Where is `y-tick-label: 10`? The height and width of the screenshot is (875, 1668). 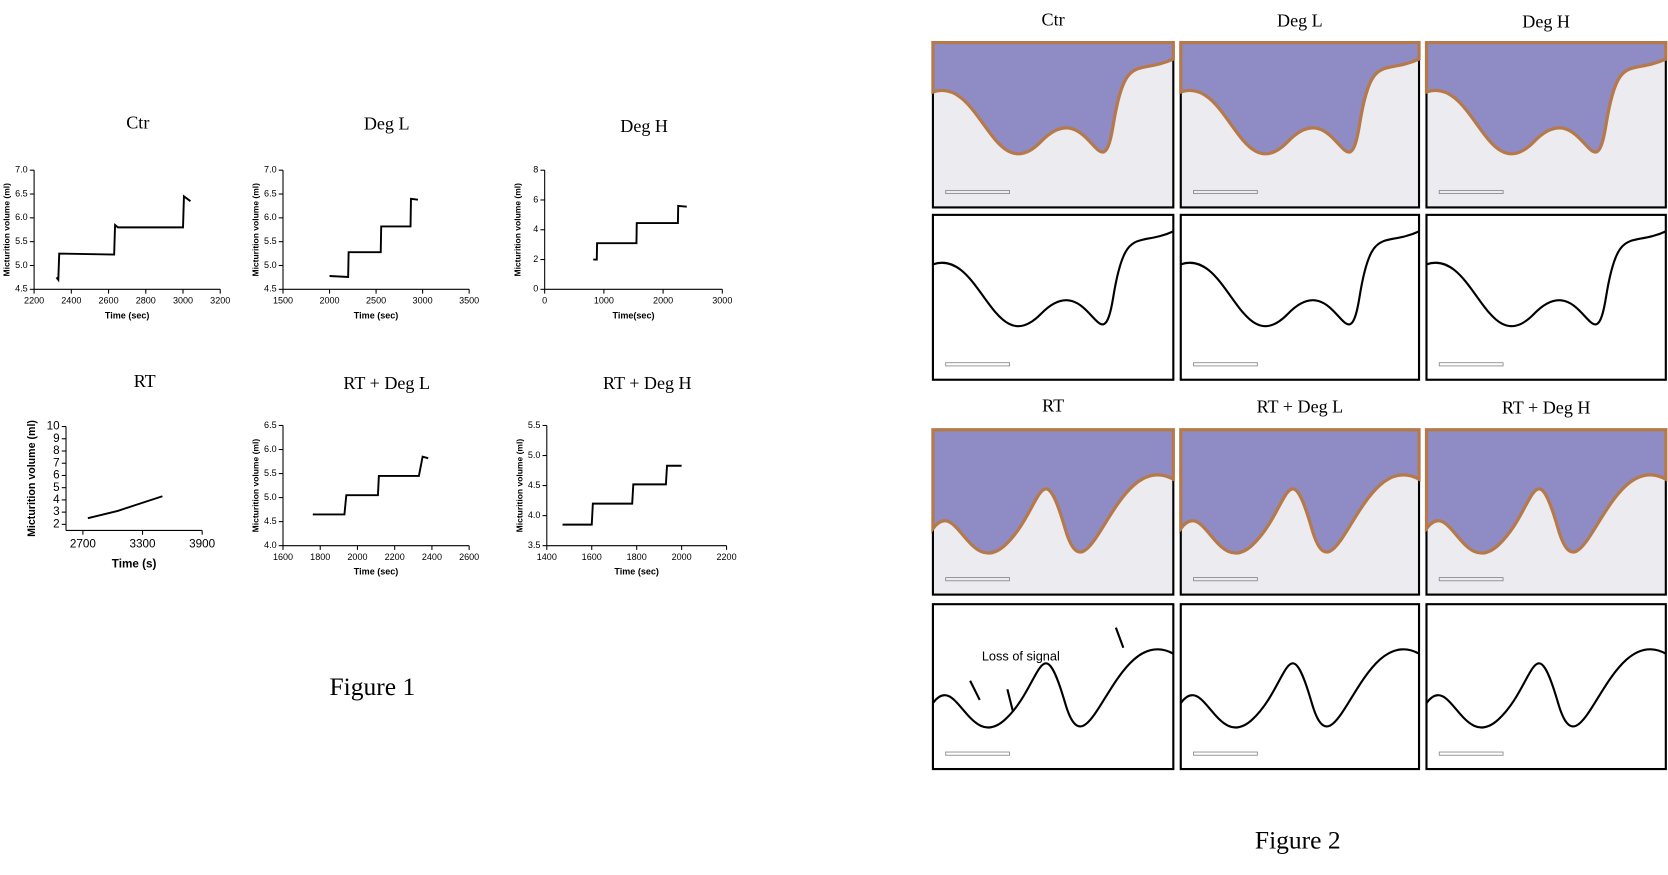 y-tick-label: 10 is located at coordinates (54, 426).